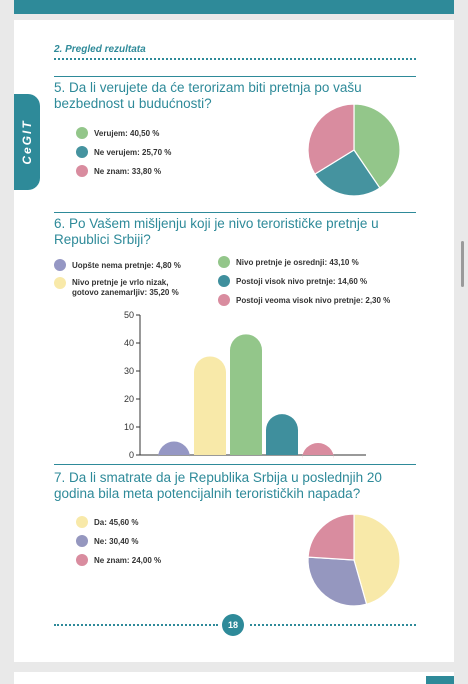 The image size is (468, 684). Describe the element at coordinates (462, 264) in the screenshot. I see `scrollbar-thumb` at that location.